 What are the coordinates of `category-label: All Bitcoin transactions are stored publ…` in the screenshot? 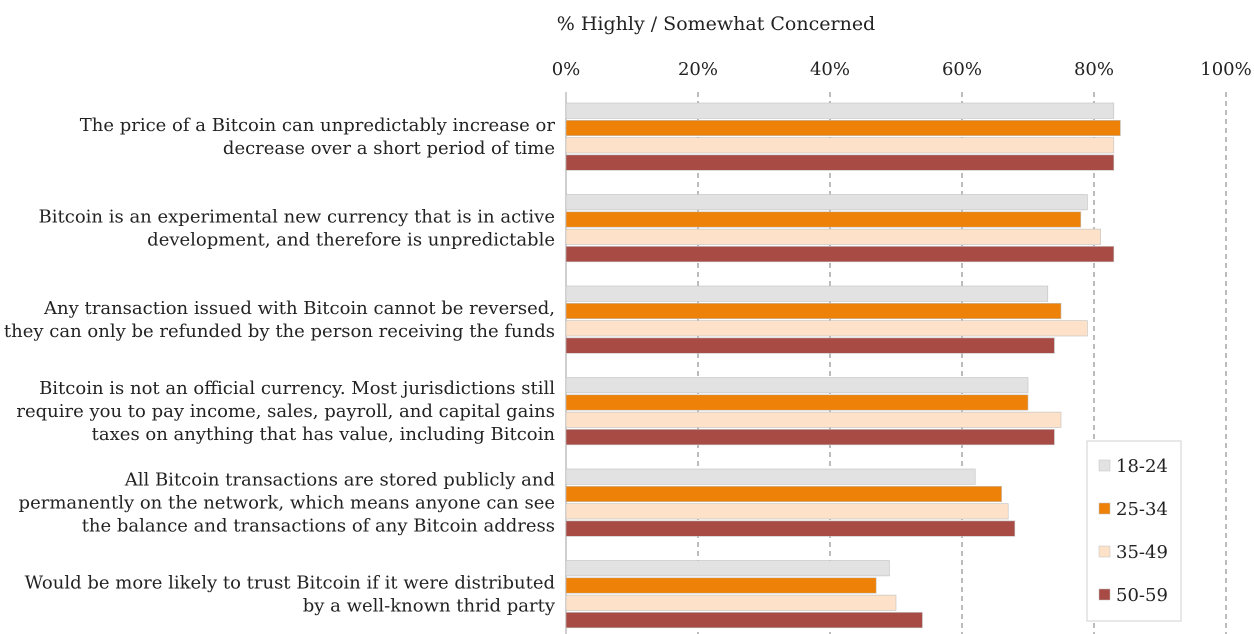 It's located at (339, 480).